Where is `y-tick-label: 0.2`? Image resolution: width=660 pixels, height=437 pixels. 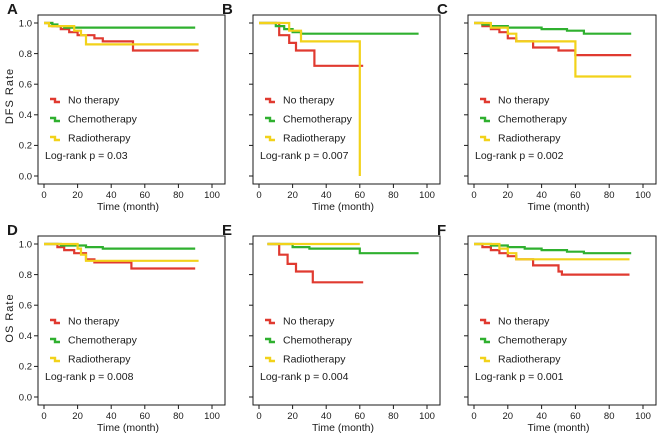 y-tick-label: 0.2 is located at coordinates (25, 367).